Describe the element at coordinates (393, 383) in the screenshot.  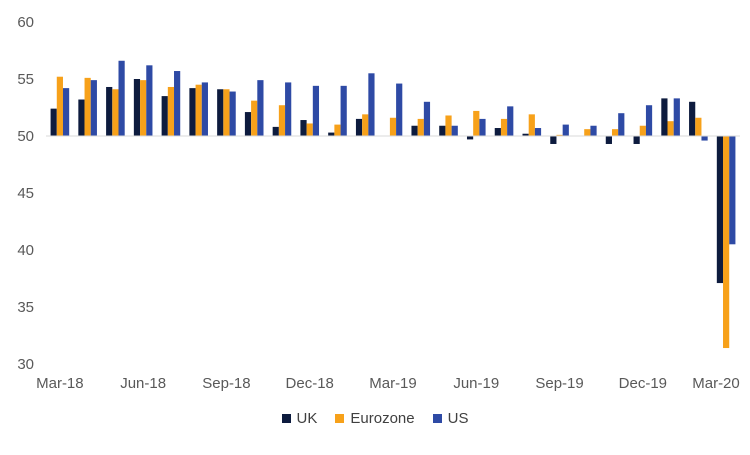
I see `x-tick-label: Mar-19` at that location.